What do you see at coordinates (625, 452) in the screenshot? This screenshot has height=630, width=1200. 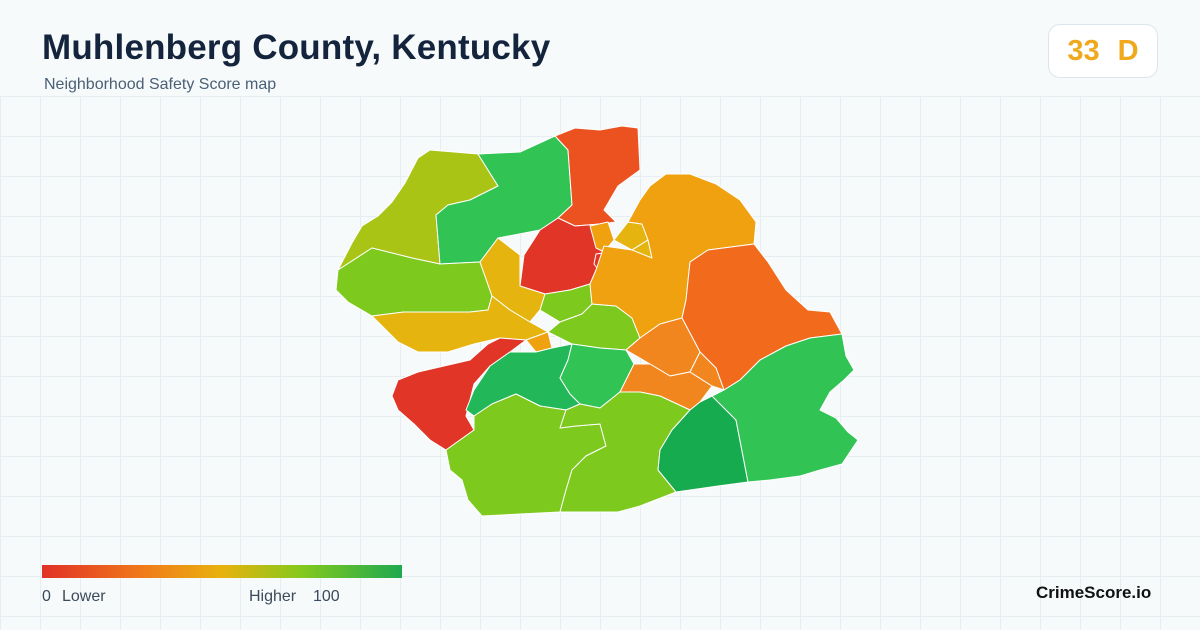 I see `region-south-center-lime` at bounding box center [625, 452].